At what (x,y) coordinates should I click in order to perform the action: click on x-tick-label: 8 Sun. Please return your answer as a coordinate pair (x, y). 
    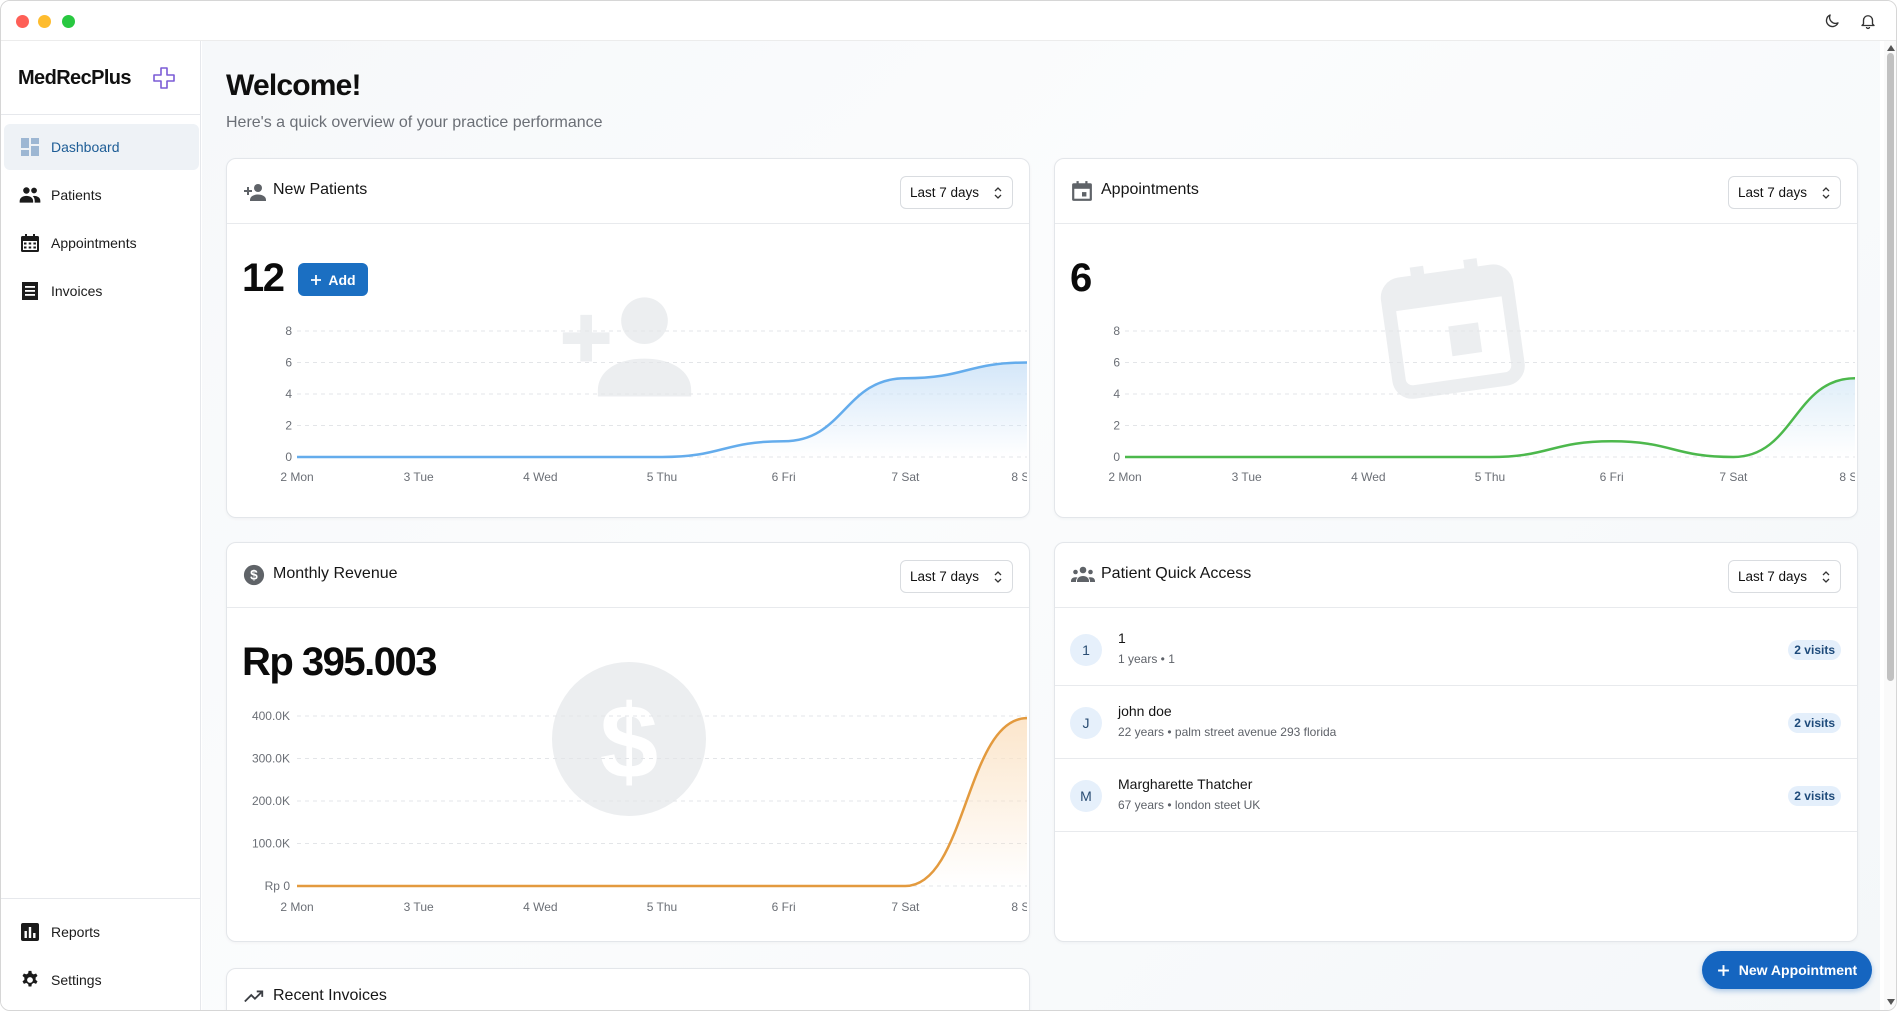
    Looking at the image, I should click on (1019, 907).